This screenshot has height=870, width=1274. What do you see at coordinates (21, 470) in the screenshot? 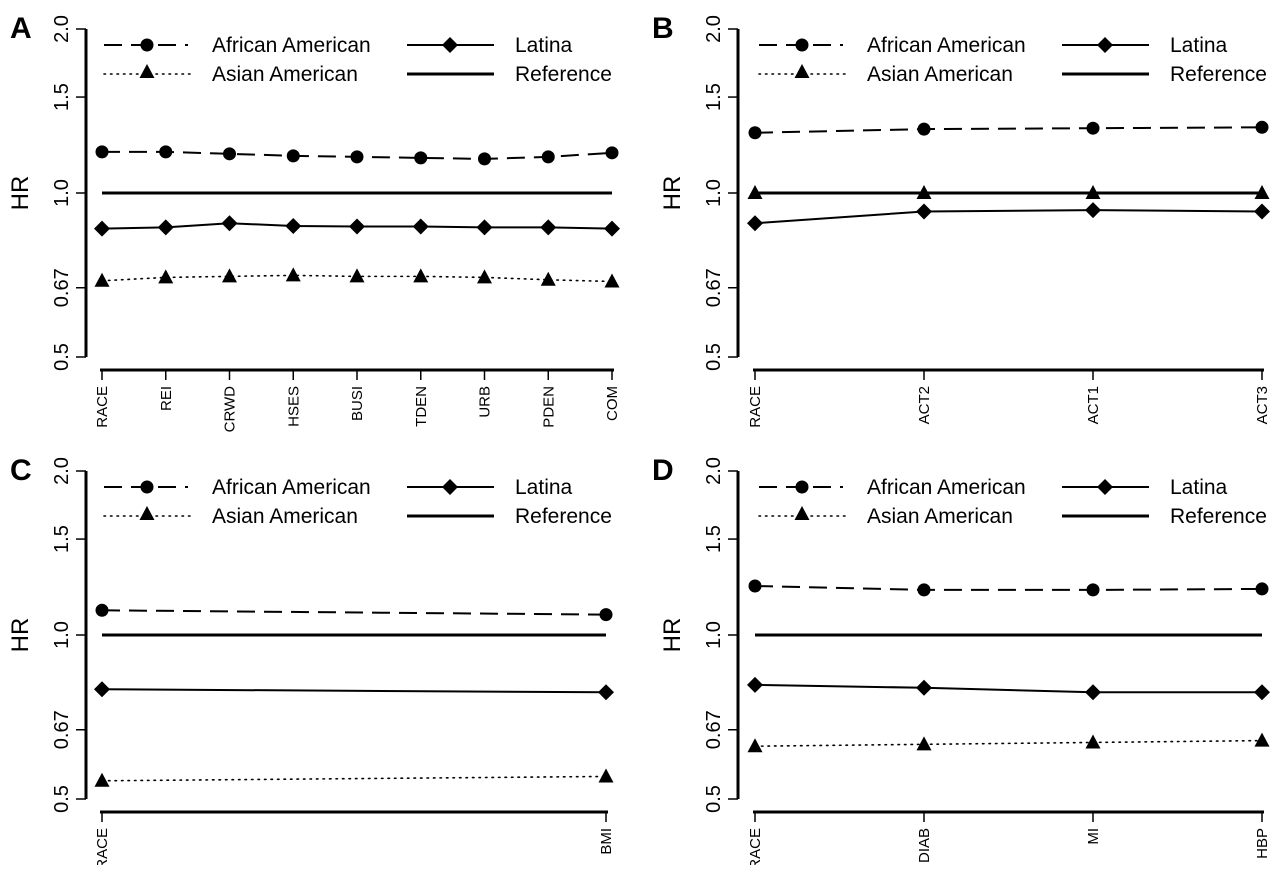
I see `panel-label: C` at bounding box center [21, 470].